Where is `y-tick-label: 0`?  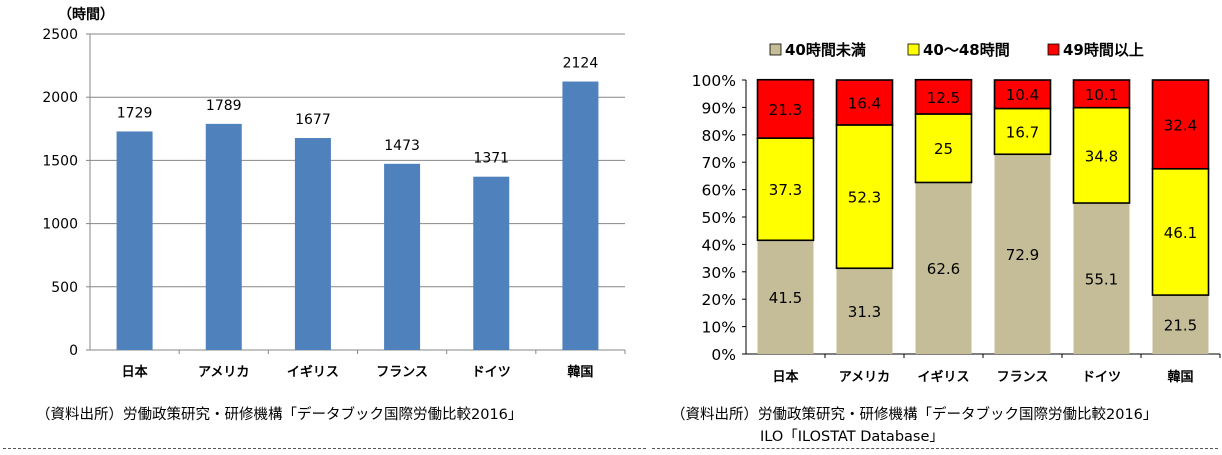
y-tick-label: 0 is located at coordinates (73, 351).